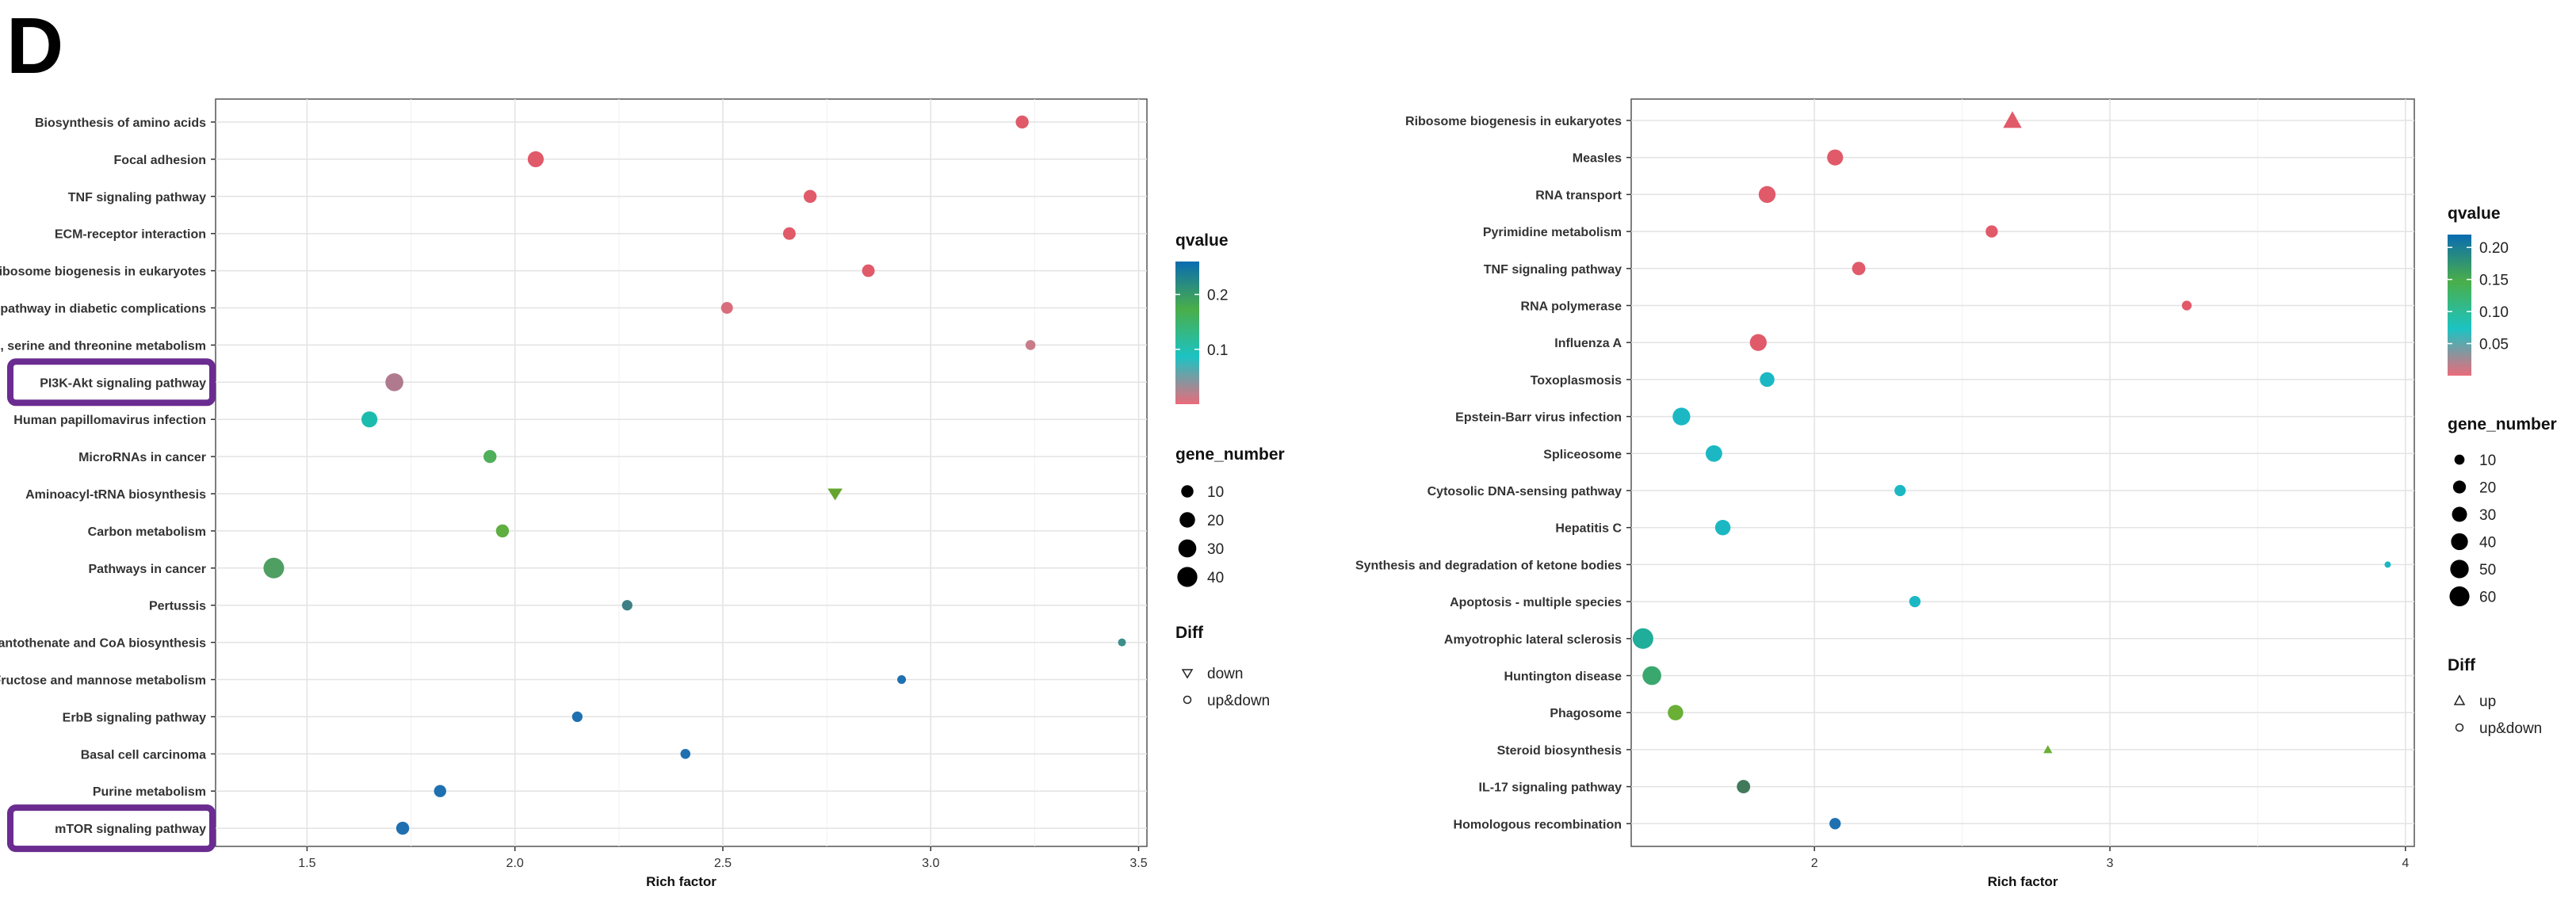 Image resolution: width=2576 pixels, height=909 pixels. What do you see at coordinates (1138, 863) in the screenshot?
I see `x-tick-label: 3.5` at bounding box center [1138, 863].